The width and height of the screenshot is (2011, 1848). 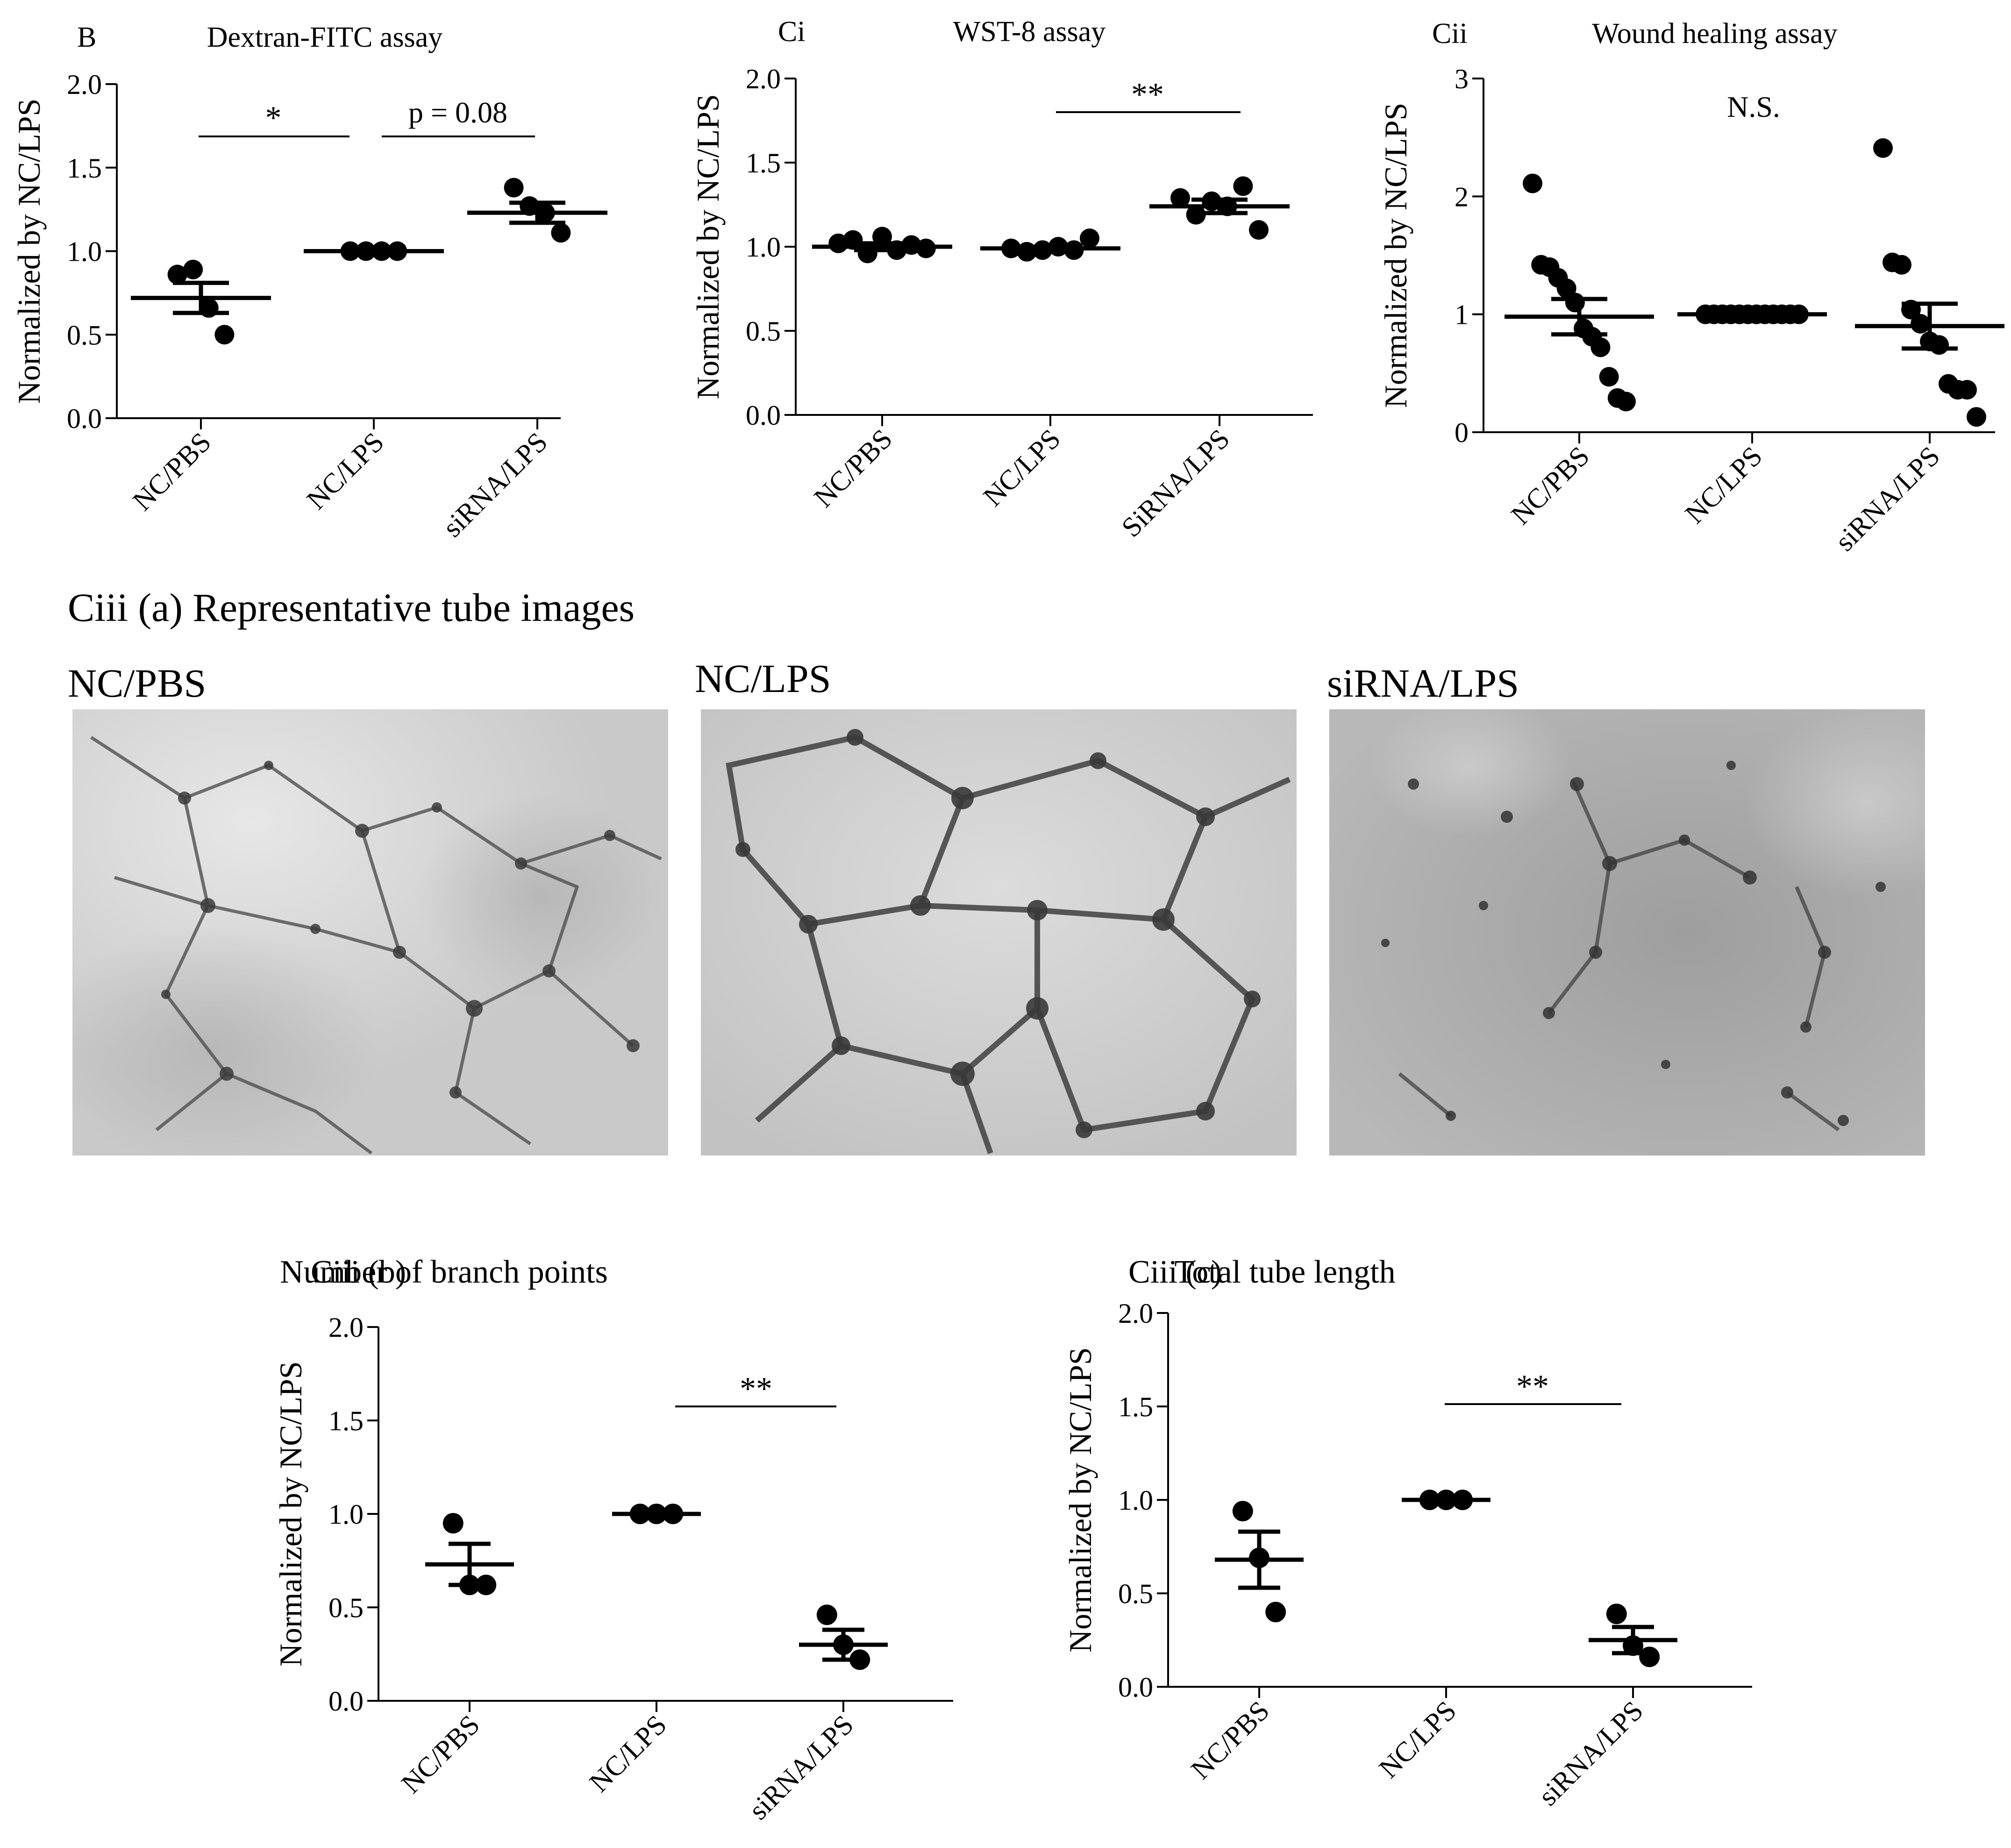 I want to click on micrograph-disrupted-tubes-icon, so click(x=1627, y=932).